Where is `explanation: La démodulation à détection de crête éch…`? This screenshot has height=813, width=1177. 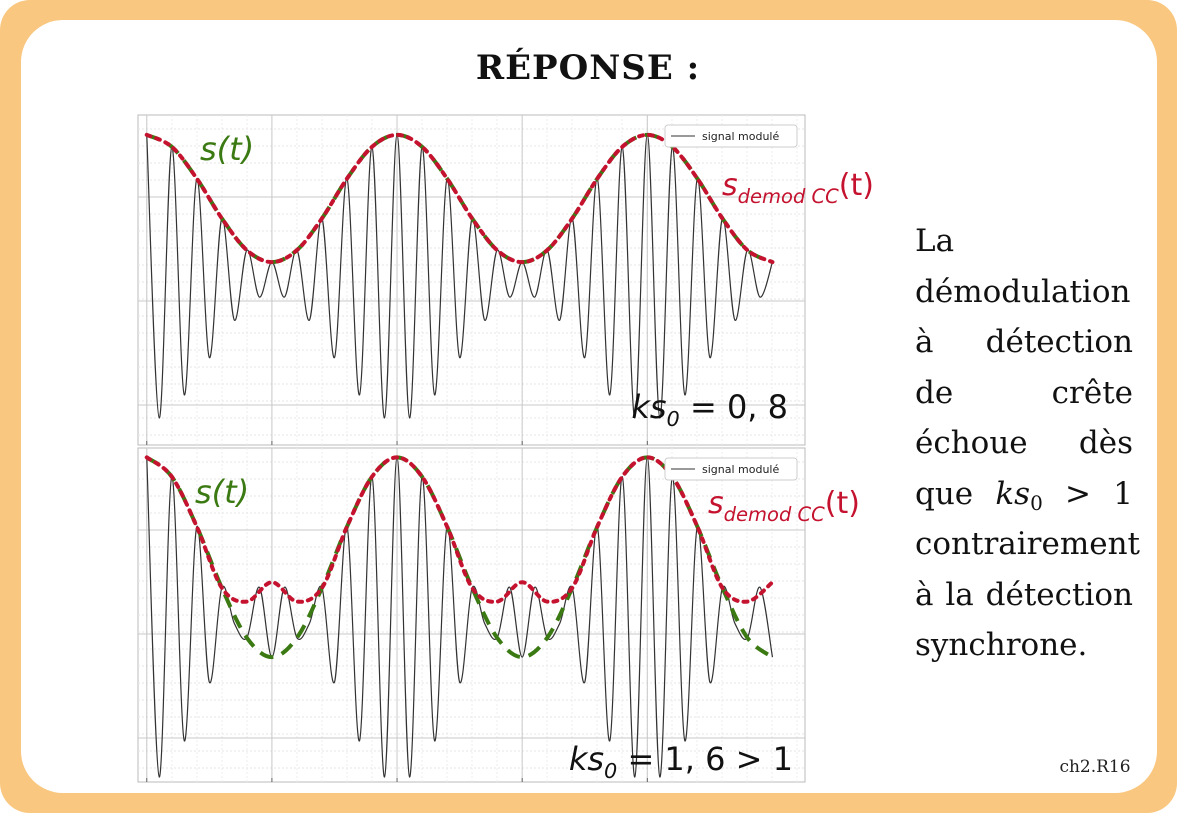 explanation: La démodulation à détection de crête éch… is located at coordinates (1027, 443).